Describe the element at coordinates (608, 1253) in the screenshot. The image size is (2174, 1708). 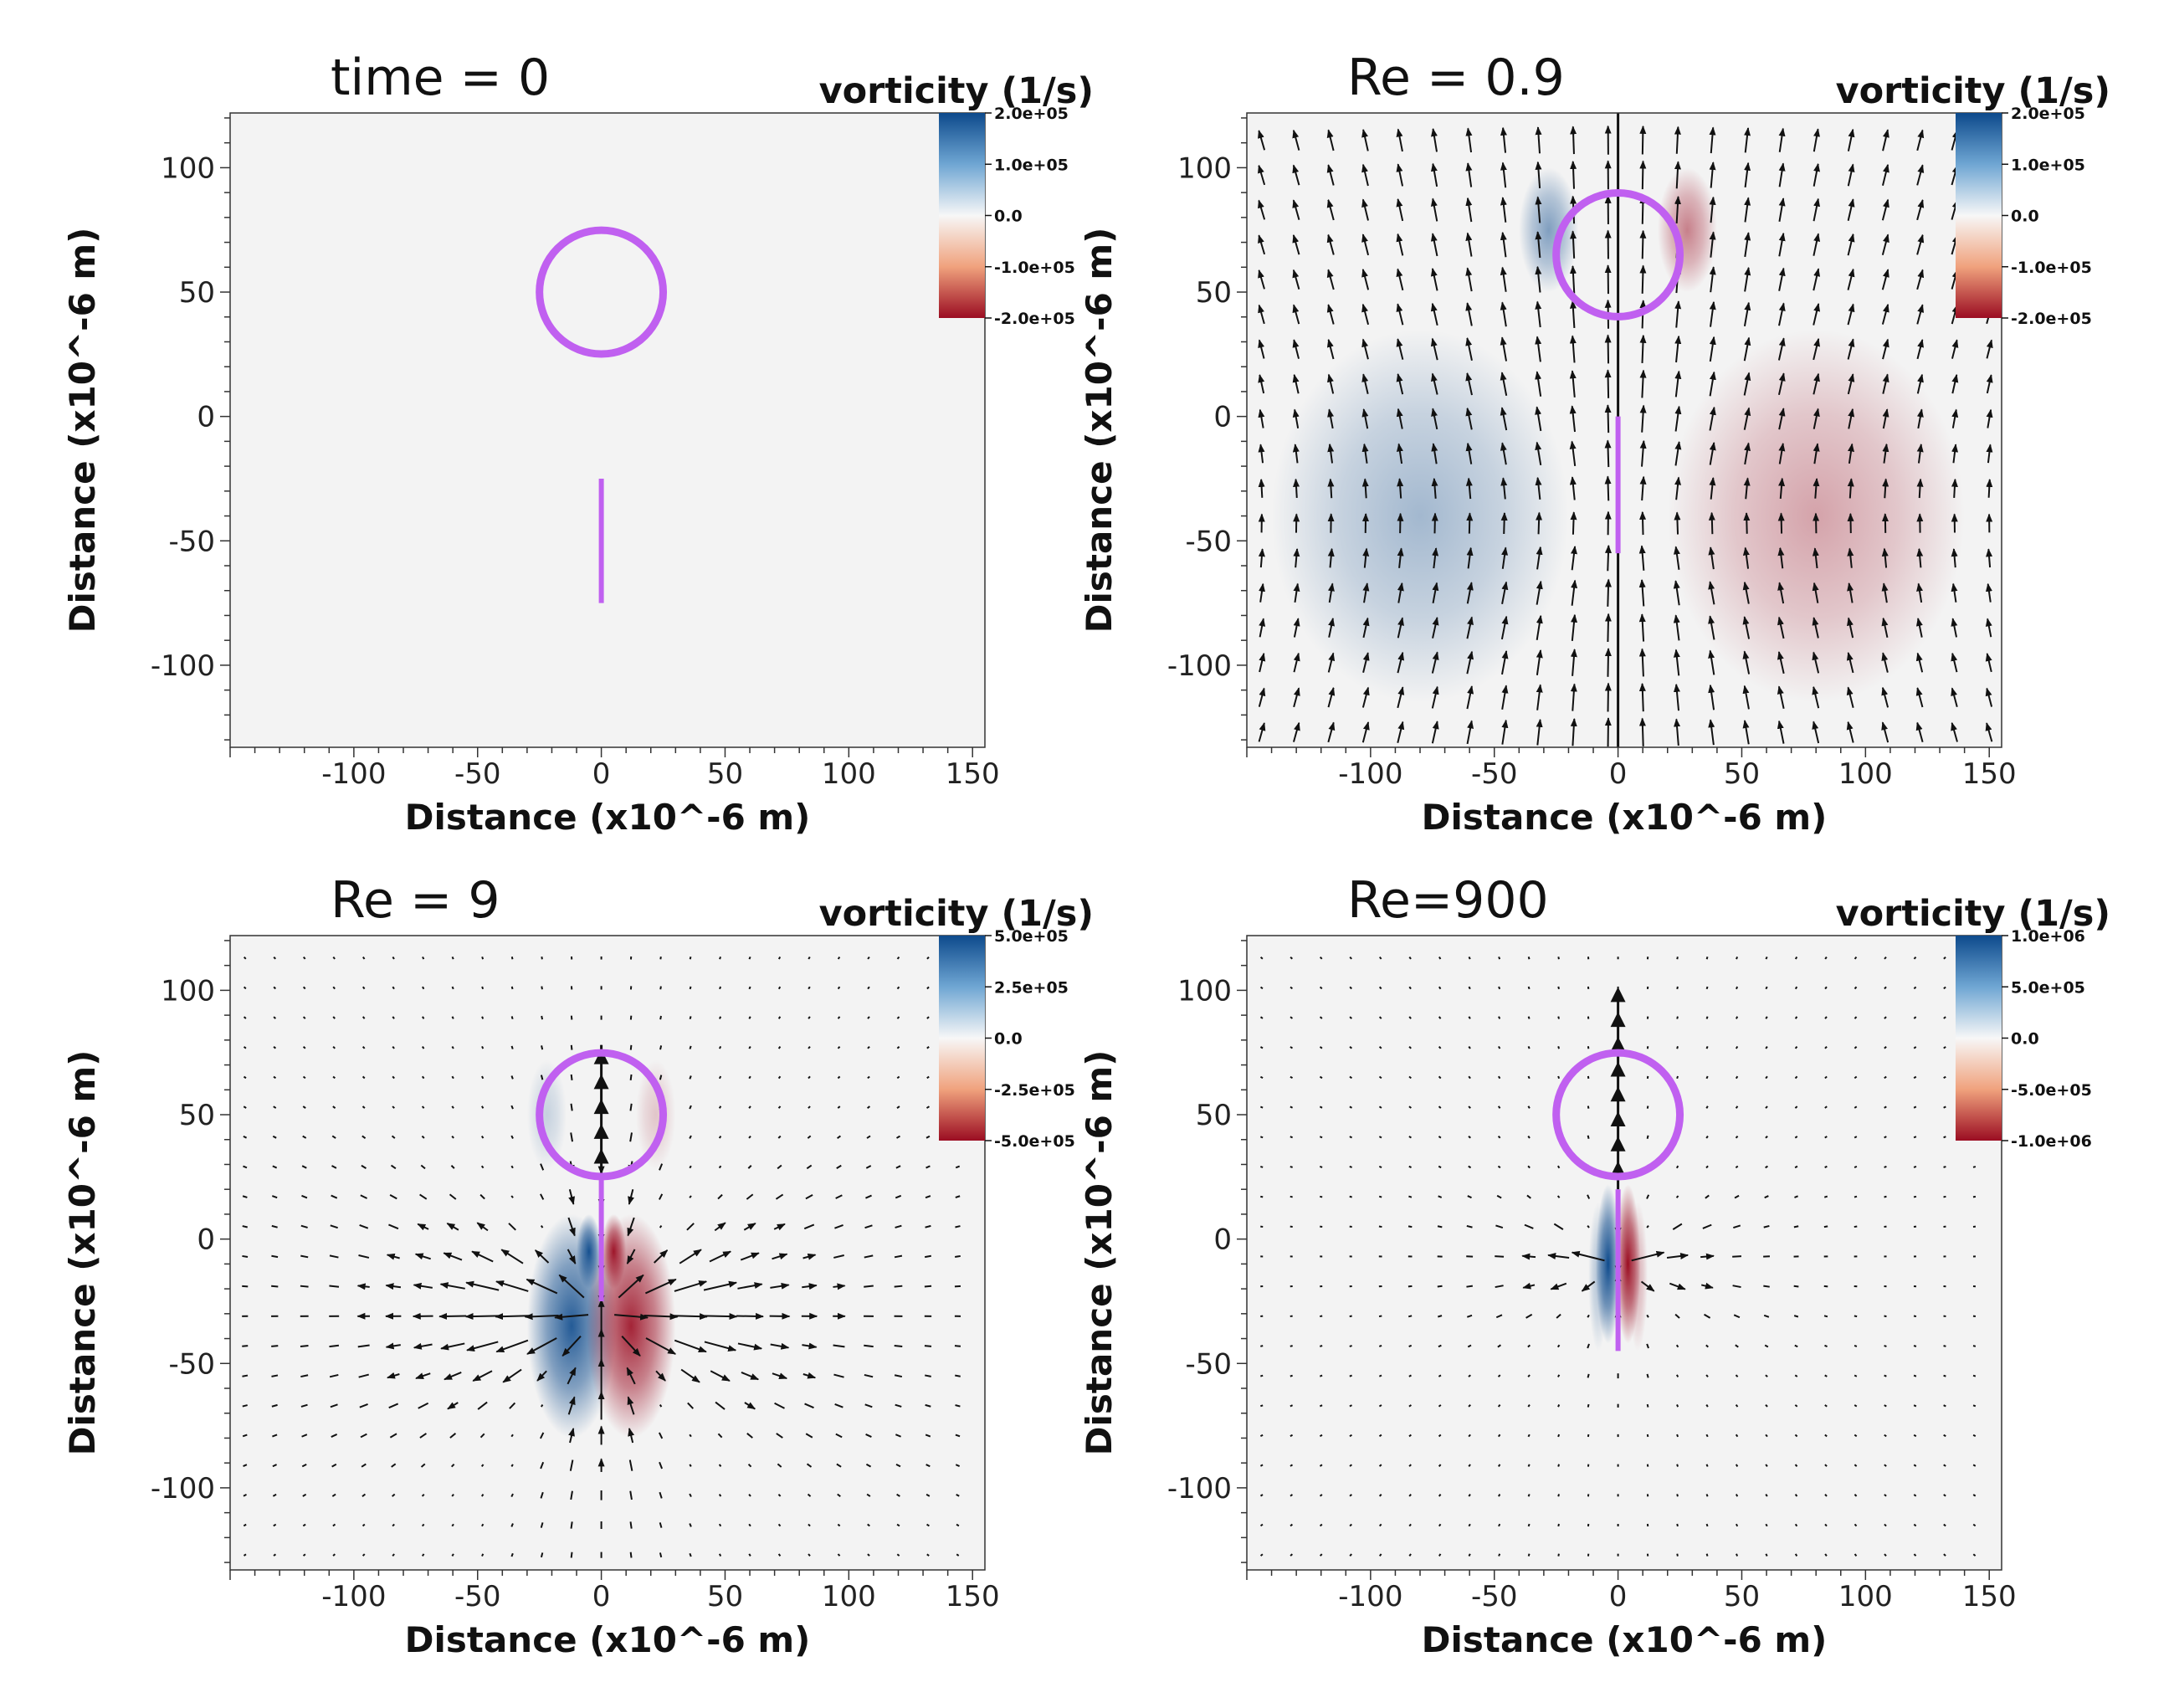
I see `plot-frame` at that location.